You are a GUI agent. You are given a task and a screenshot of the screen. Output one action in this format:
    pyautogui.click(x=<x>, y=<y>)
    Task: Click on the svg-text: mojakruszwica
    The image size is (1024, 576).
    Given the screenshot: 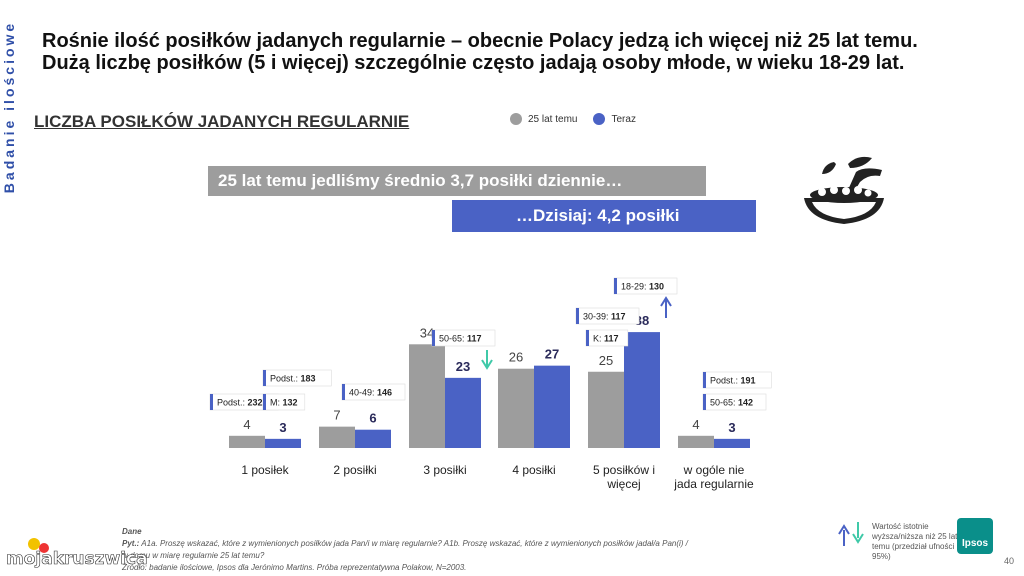 What is the action you would take?
    pyautogui.click(x=77, y=559)
    